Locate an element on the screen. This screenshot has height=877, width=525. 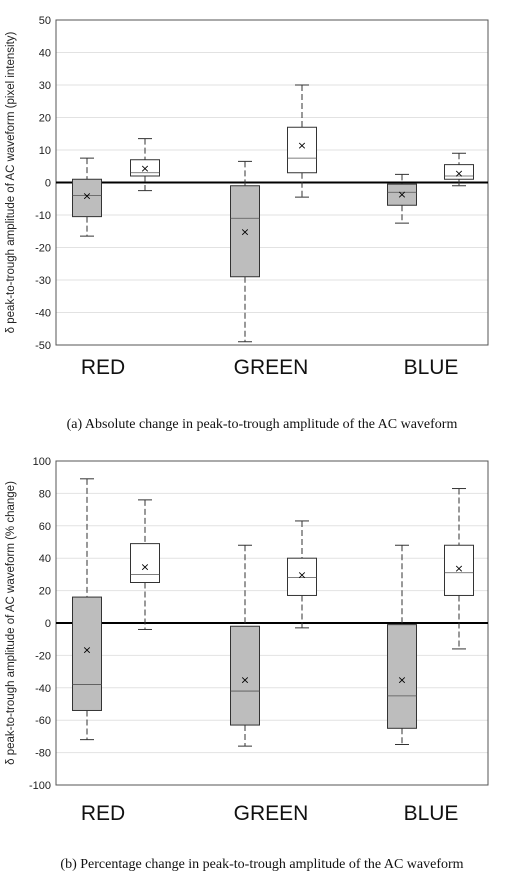
y-tick-label: -30 is located at coordinates (43, 281).